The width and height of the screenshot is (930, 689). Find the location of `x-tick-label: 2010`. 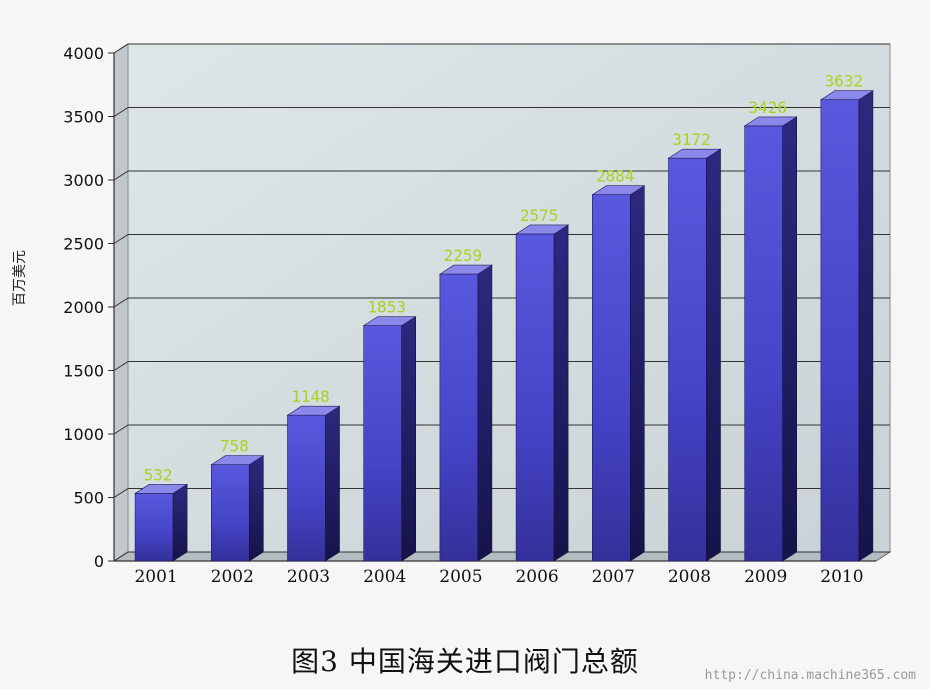

x-tick-label: 2010 is located at coordinates (841, 577).